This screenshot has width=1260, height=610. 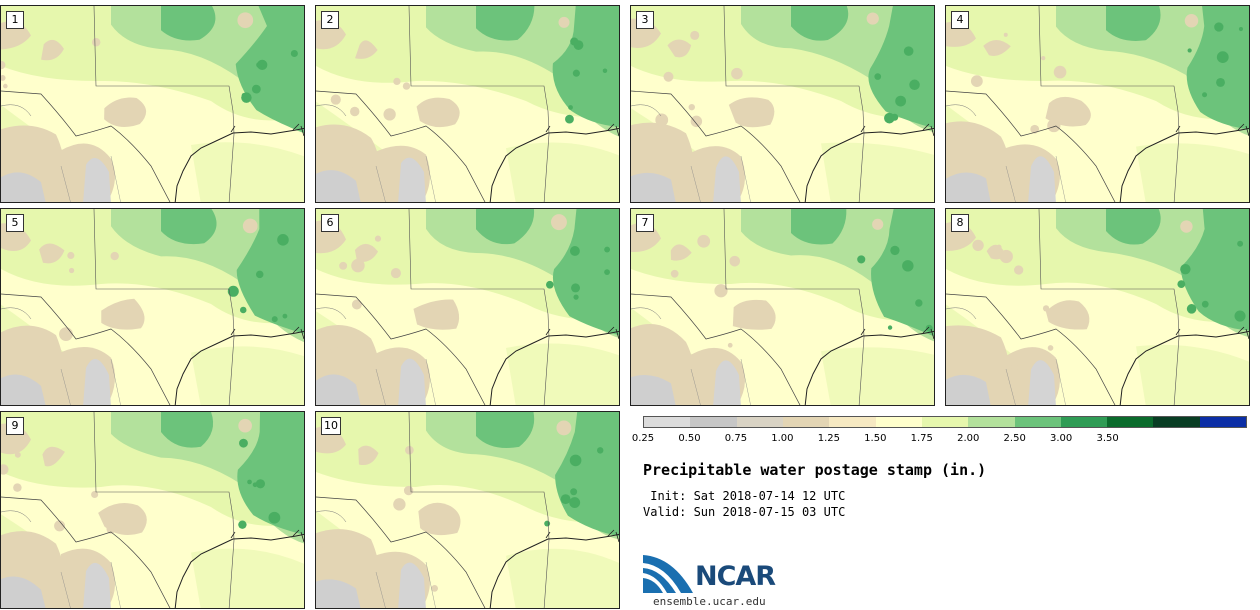 I want to click on colorbar-tick-label: 1.50, so click(x=875, y=438).